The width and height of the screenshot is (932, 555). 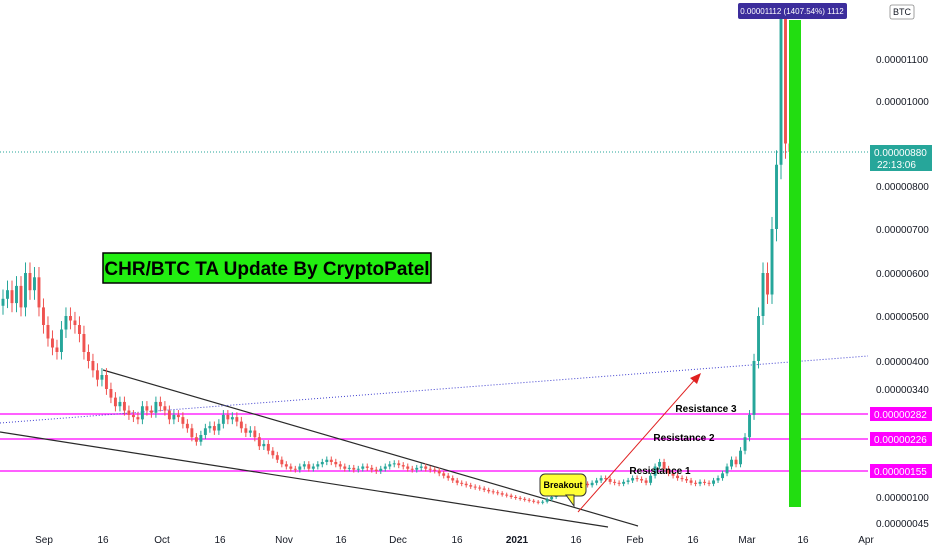 I want to click on x-tick-label: Oct, so click(x=162, y=540).